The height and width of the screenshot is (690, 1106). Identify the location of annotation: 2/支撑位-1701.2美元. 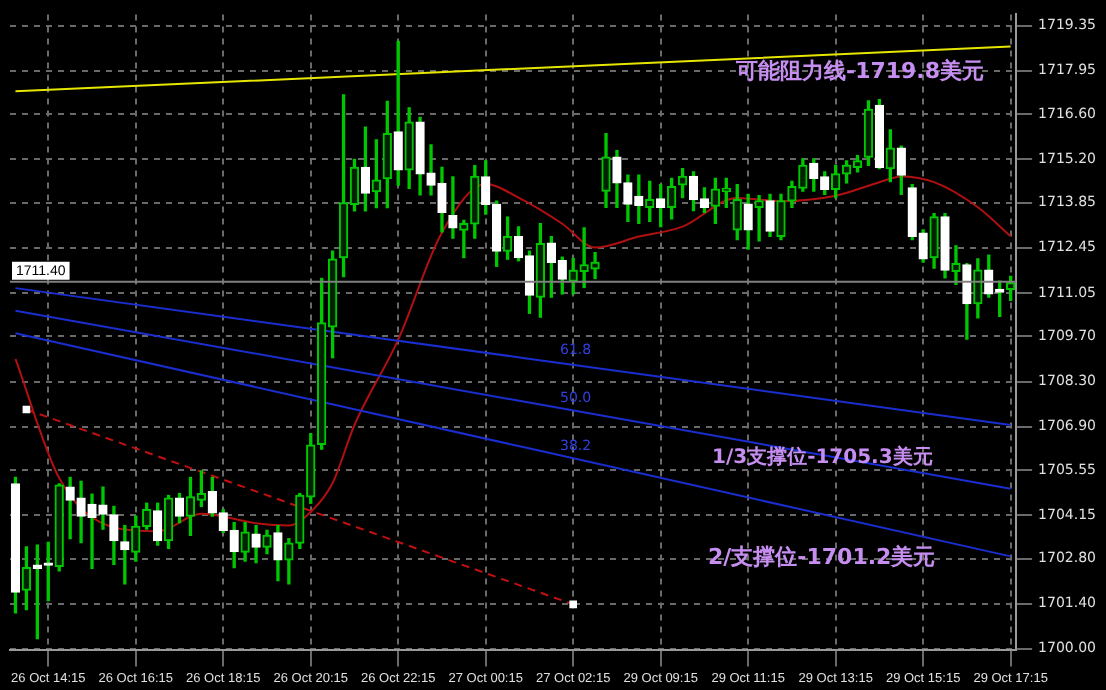
(822, 556).